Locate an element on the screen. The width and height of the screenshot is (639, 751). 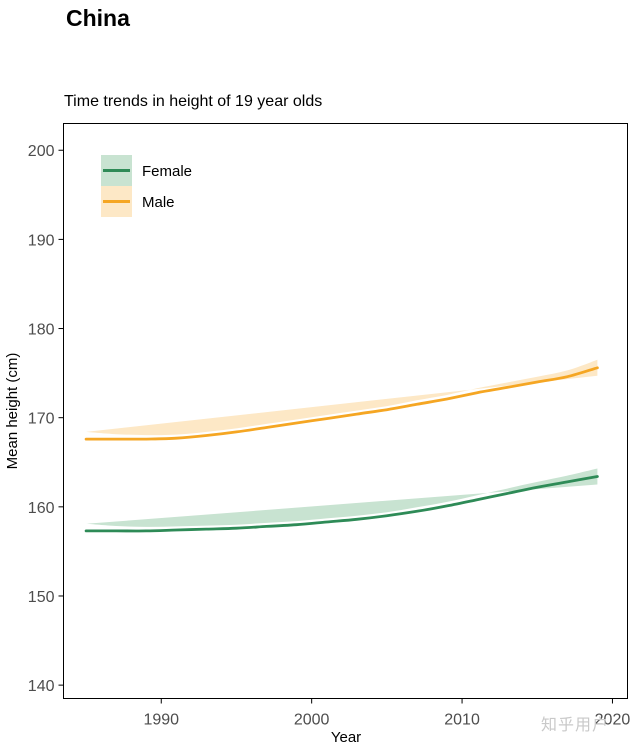
chart-title: Time trends in height of 19 year olds is located at coordinates (193, 101).